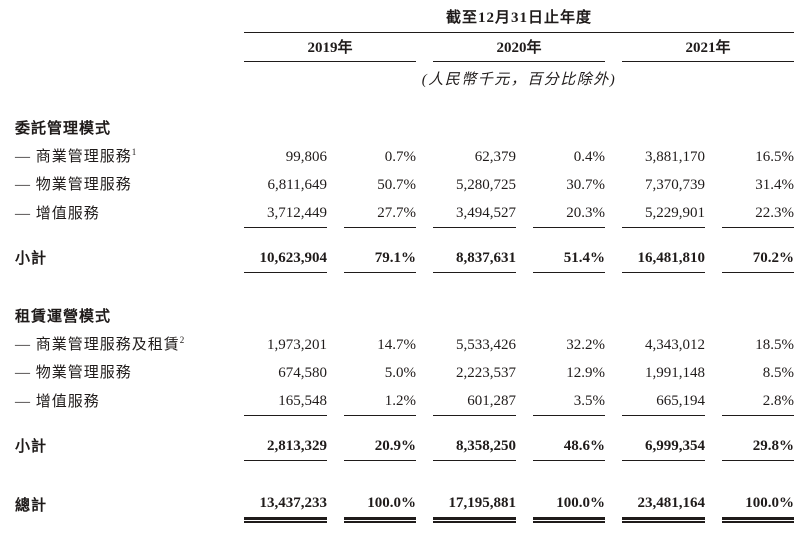 Image resolution: width=797 pixels, height=543 pixels. I want to click on row-label-text: — 商業管理服務, so click(73, 157).